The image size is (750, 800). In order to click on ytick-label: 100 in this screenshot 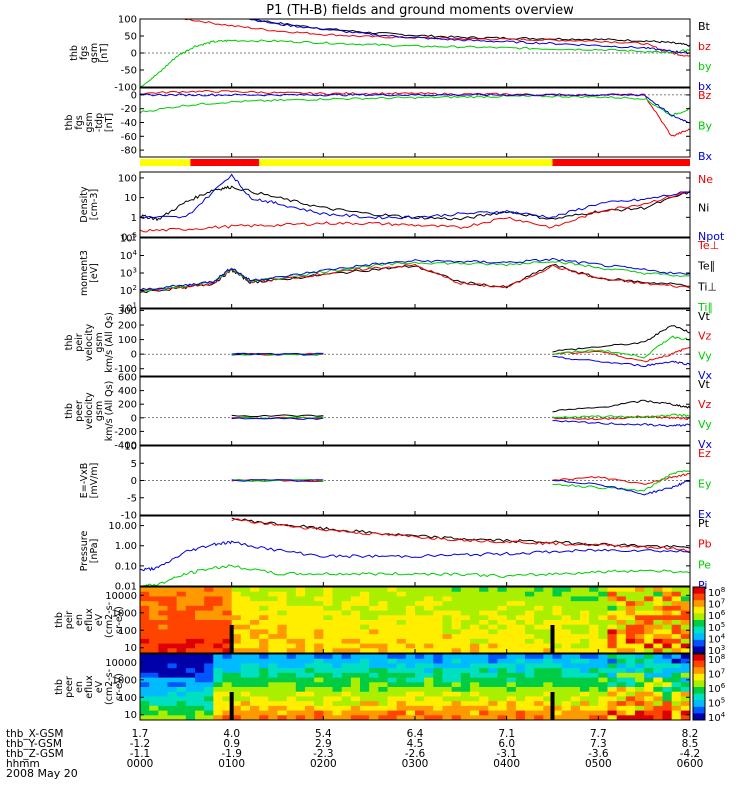, I will do `click(127, 340)`.